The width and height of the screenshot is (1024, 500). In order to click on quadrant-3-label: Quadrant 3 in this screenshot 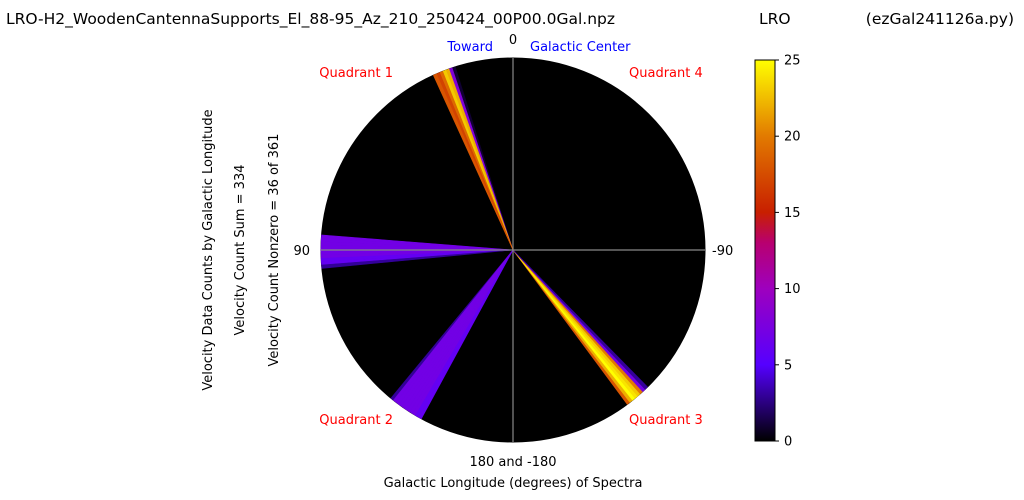, I will do `click(666, 420)`.